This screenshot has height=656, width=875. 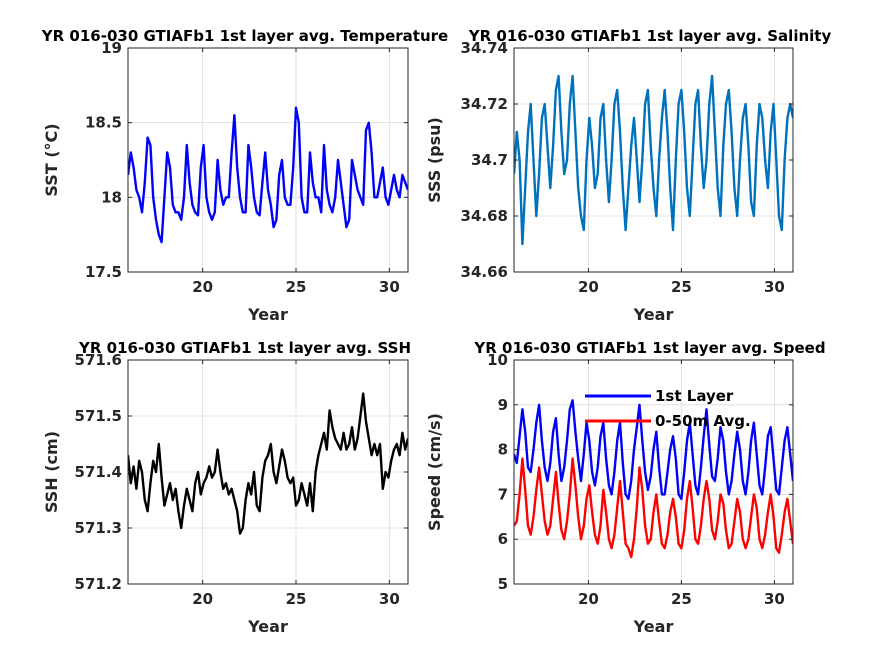 What do you see at coordinates (503, 450) in the screenshot?
I see `y-tick-label: 8` at bounding box center [503, 450].